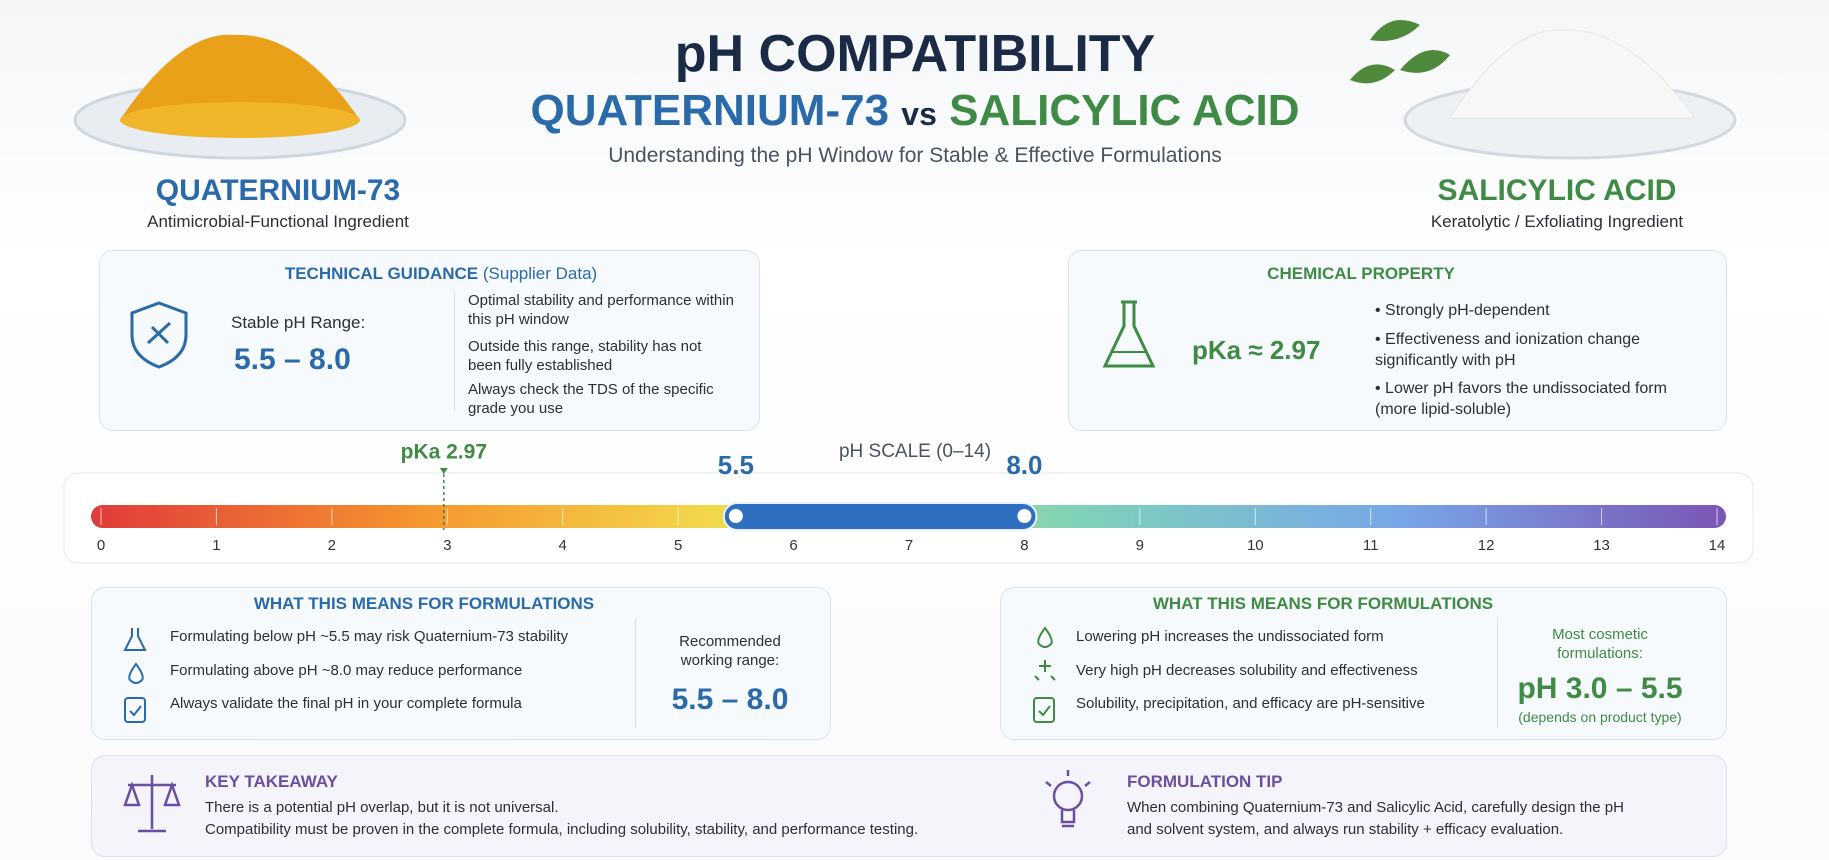 Image resolution: width=1829 pixels, height=860 pixels. I want to click on note: Most cosmetic formulations:, so click(1600, 644).